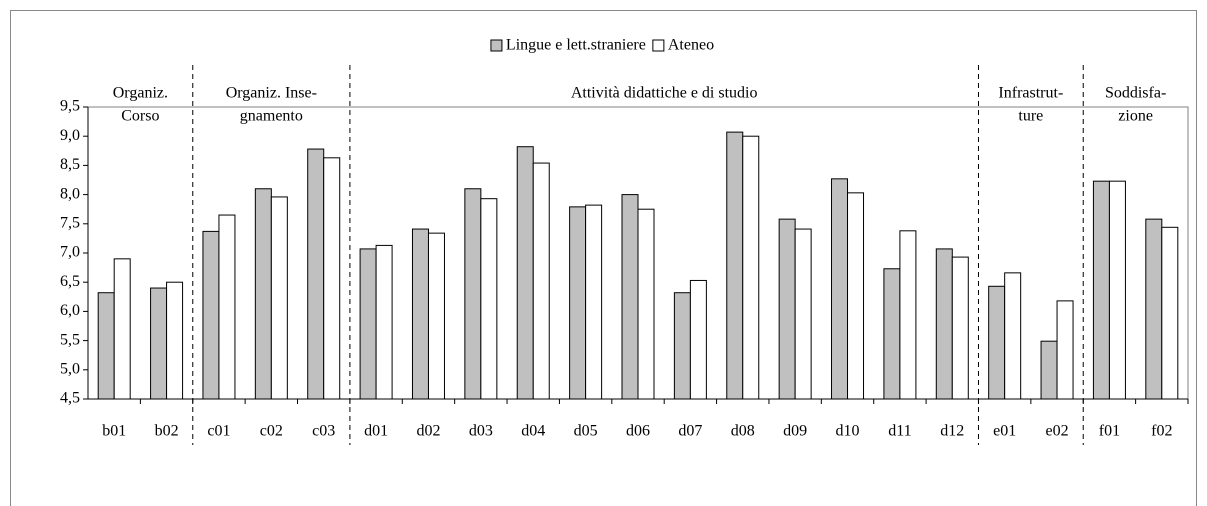 The image size is (1207, 506). Describe the element at coordinates (323, 431) in the screenshot. I see `x-tick-label: c03` at that location.